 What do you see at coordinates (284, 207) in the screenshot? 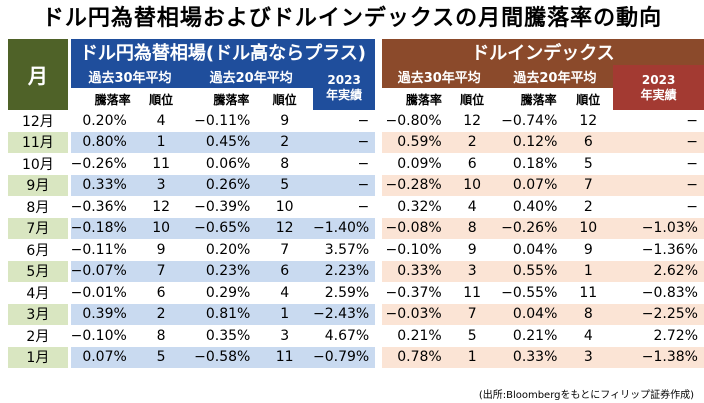
I see `usdjpy-avg20-rank: 10` at bounding box center [284, 207].